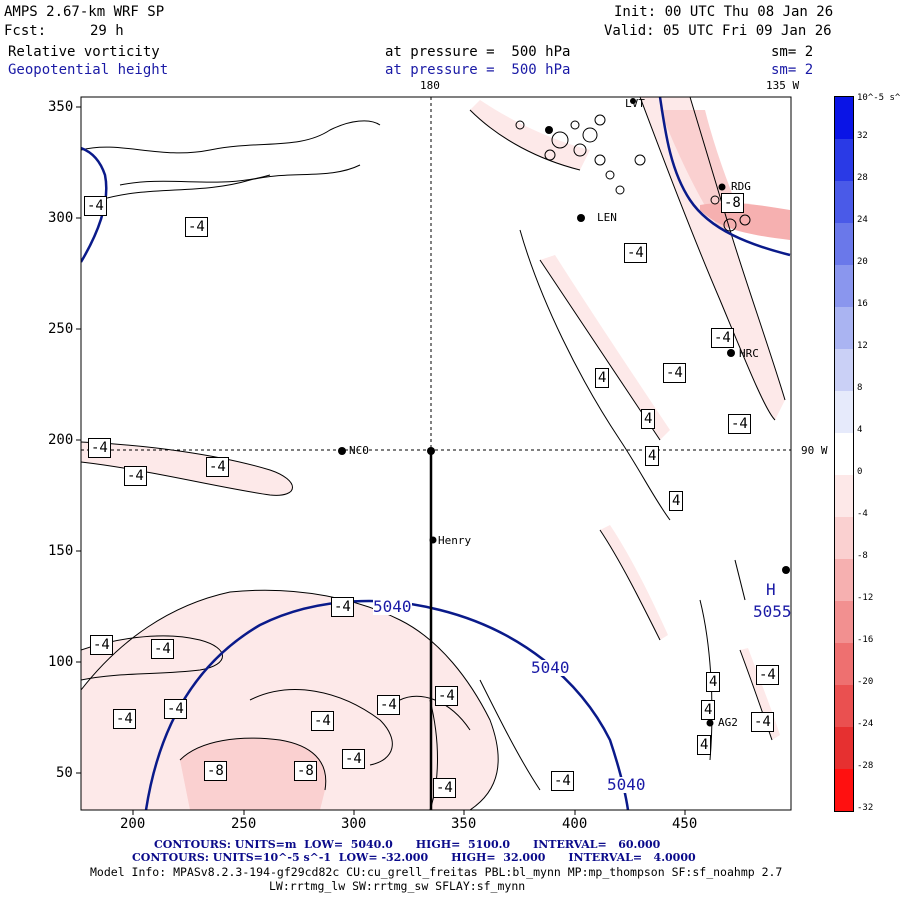 The width and height of the screenshot is (900, 900). I want to click on field2-smoothing: sm= 2, so click(792, 70).